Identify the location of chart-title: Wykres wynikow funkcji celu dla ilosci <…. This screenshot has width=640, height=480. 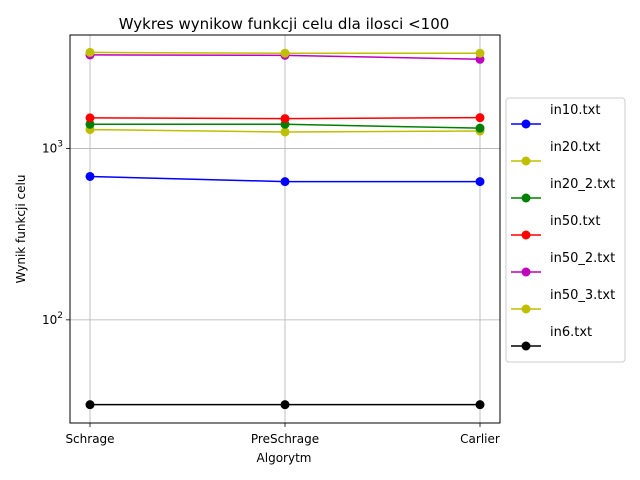
(284, 24).